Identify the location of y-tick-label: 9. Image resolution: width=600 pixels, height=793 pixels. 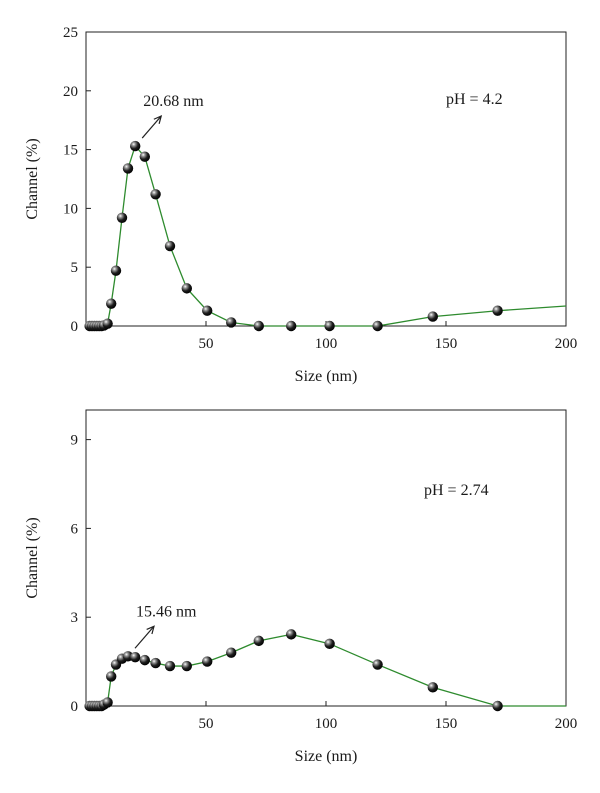
(75, 441).